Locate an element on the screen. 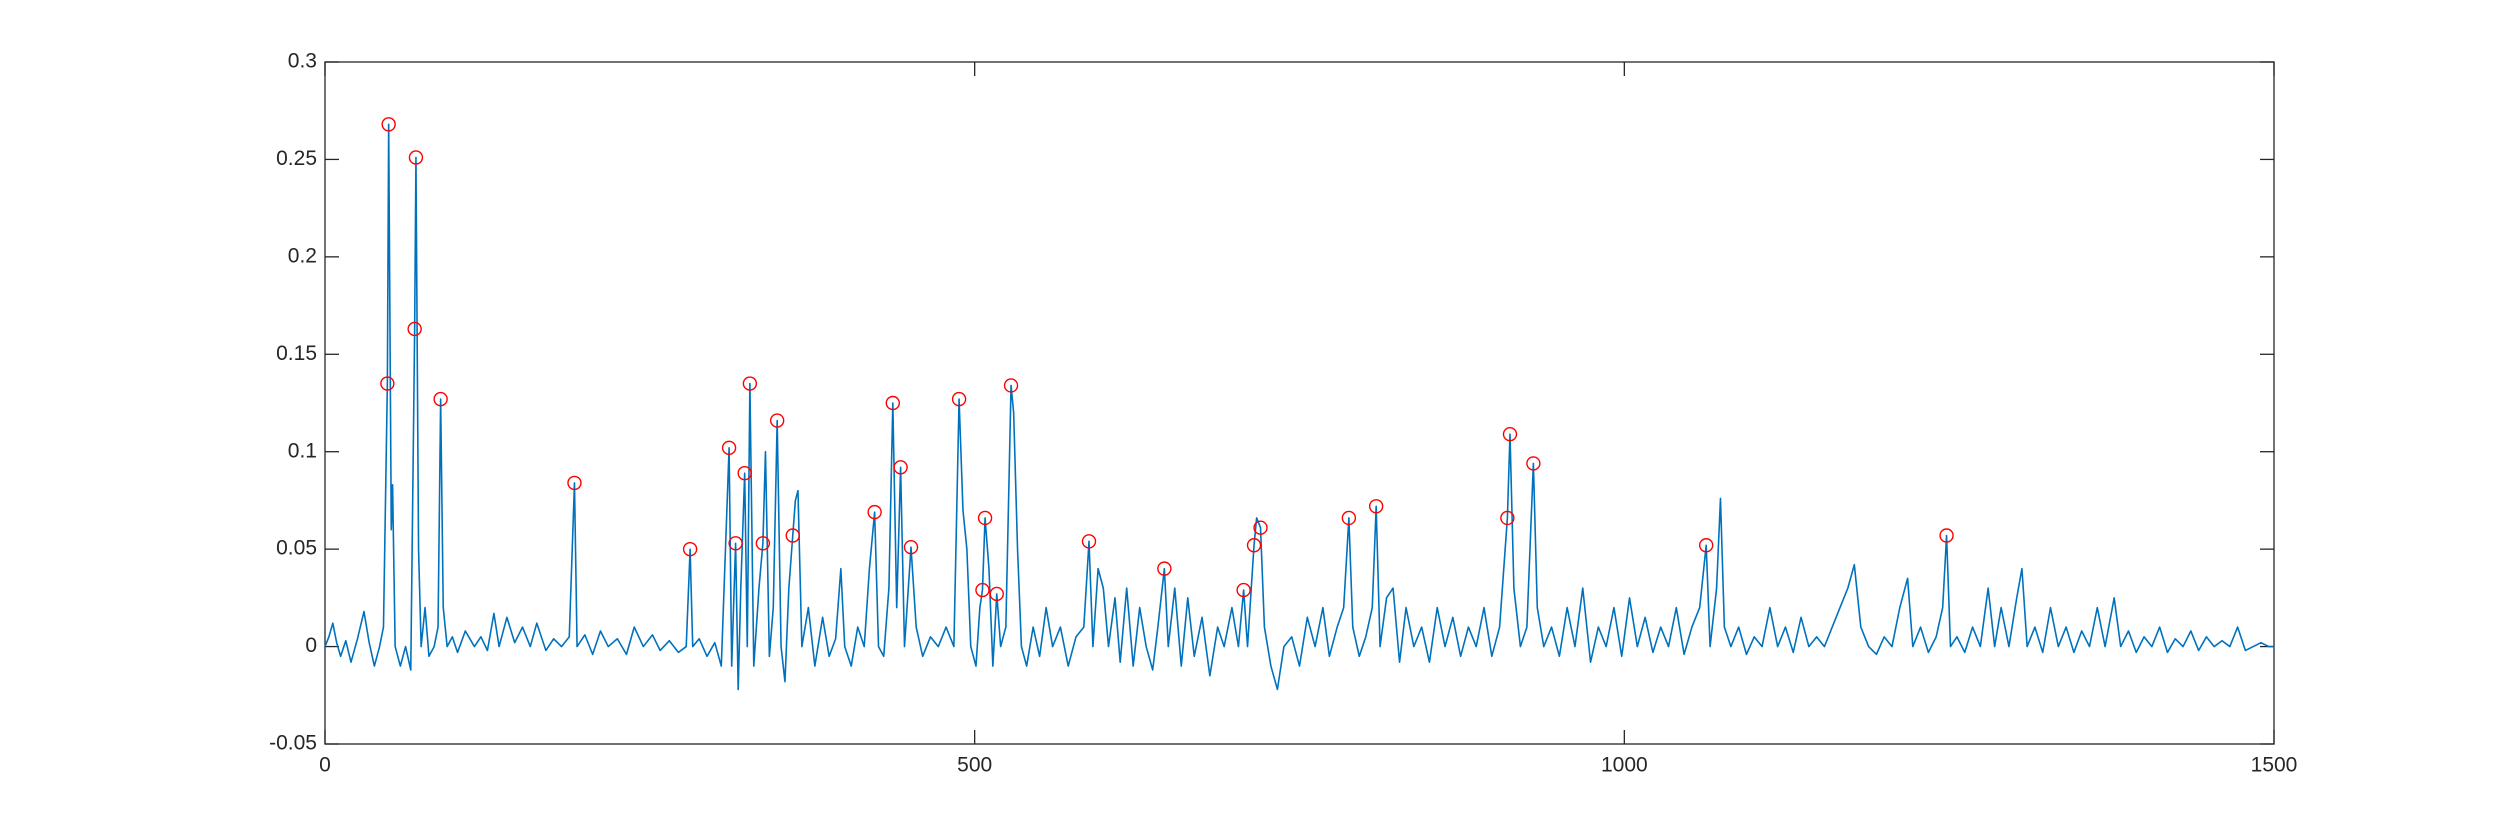 This screenshot has height=838, width=2500. y-tick-label: 0.25 is located at coordinates (296, 158).